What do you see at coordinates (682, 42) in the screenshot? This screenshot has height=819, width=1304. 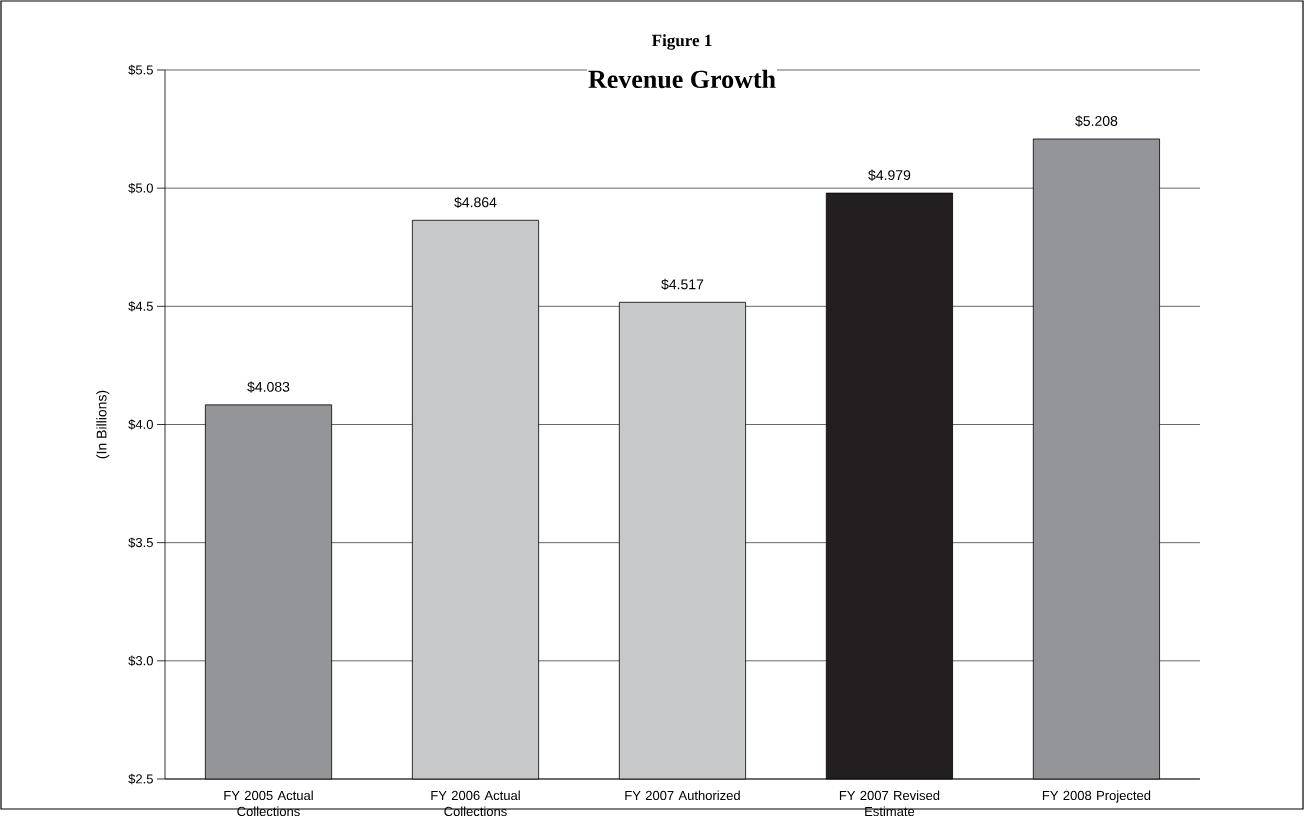 I see `chart-title: Figure 1` at bounding box center [682, 42].